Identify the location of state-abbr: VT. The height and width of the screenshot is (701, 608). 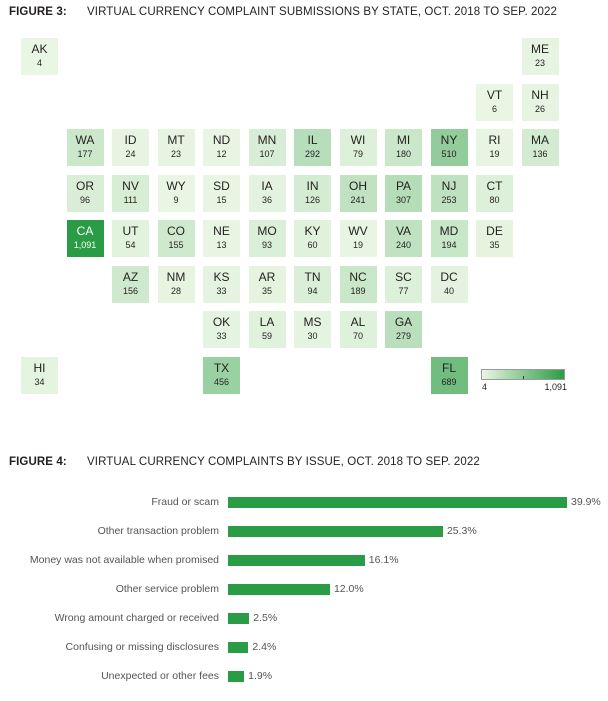
(494, 94).